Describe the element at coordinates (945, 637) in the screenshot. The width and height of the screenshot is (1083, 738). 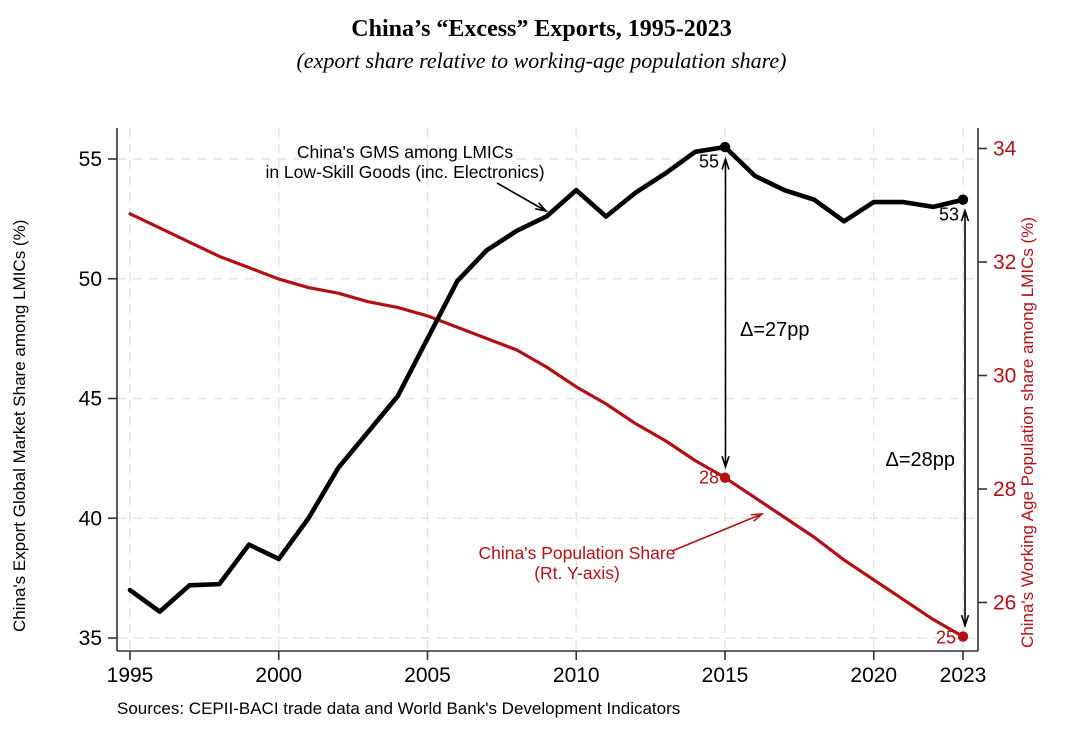
I see `red-2023-value-label: 25` at that location.